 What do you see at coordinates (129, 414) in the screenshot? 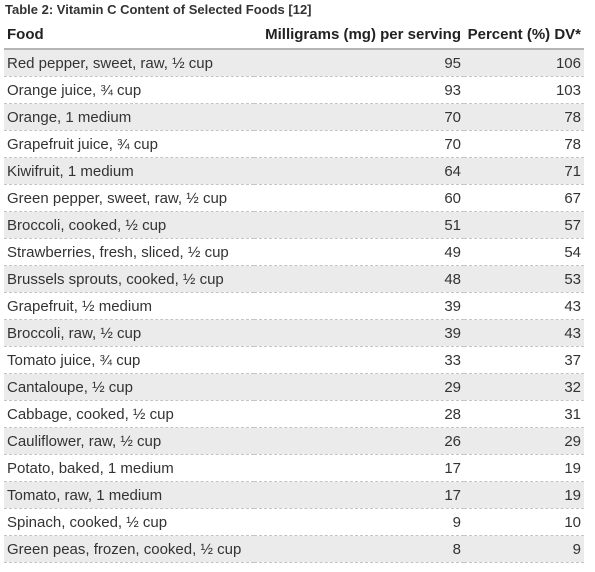
I see `cell-food: Cabbage, cooked, ½ cup` at bounding box center [129, 414].